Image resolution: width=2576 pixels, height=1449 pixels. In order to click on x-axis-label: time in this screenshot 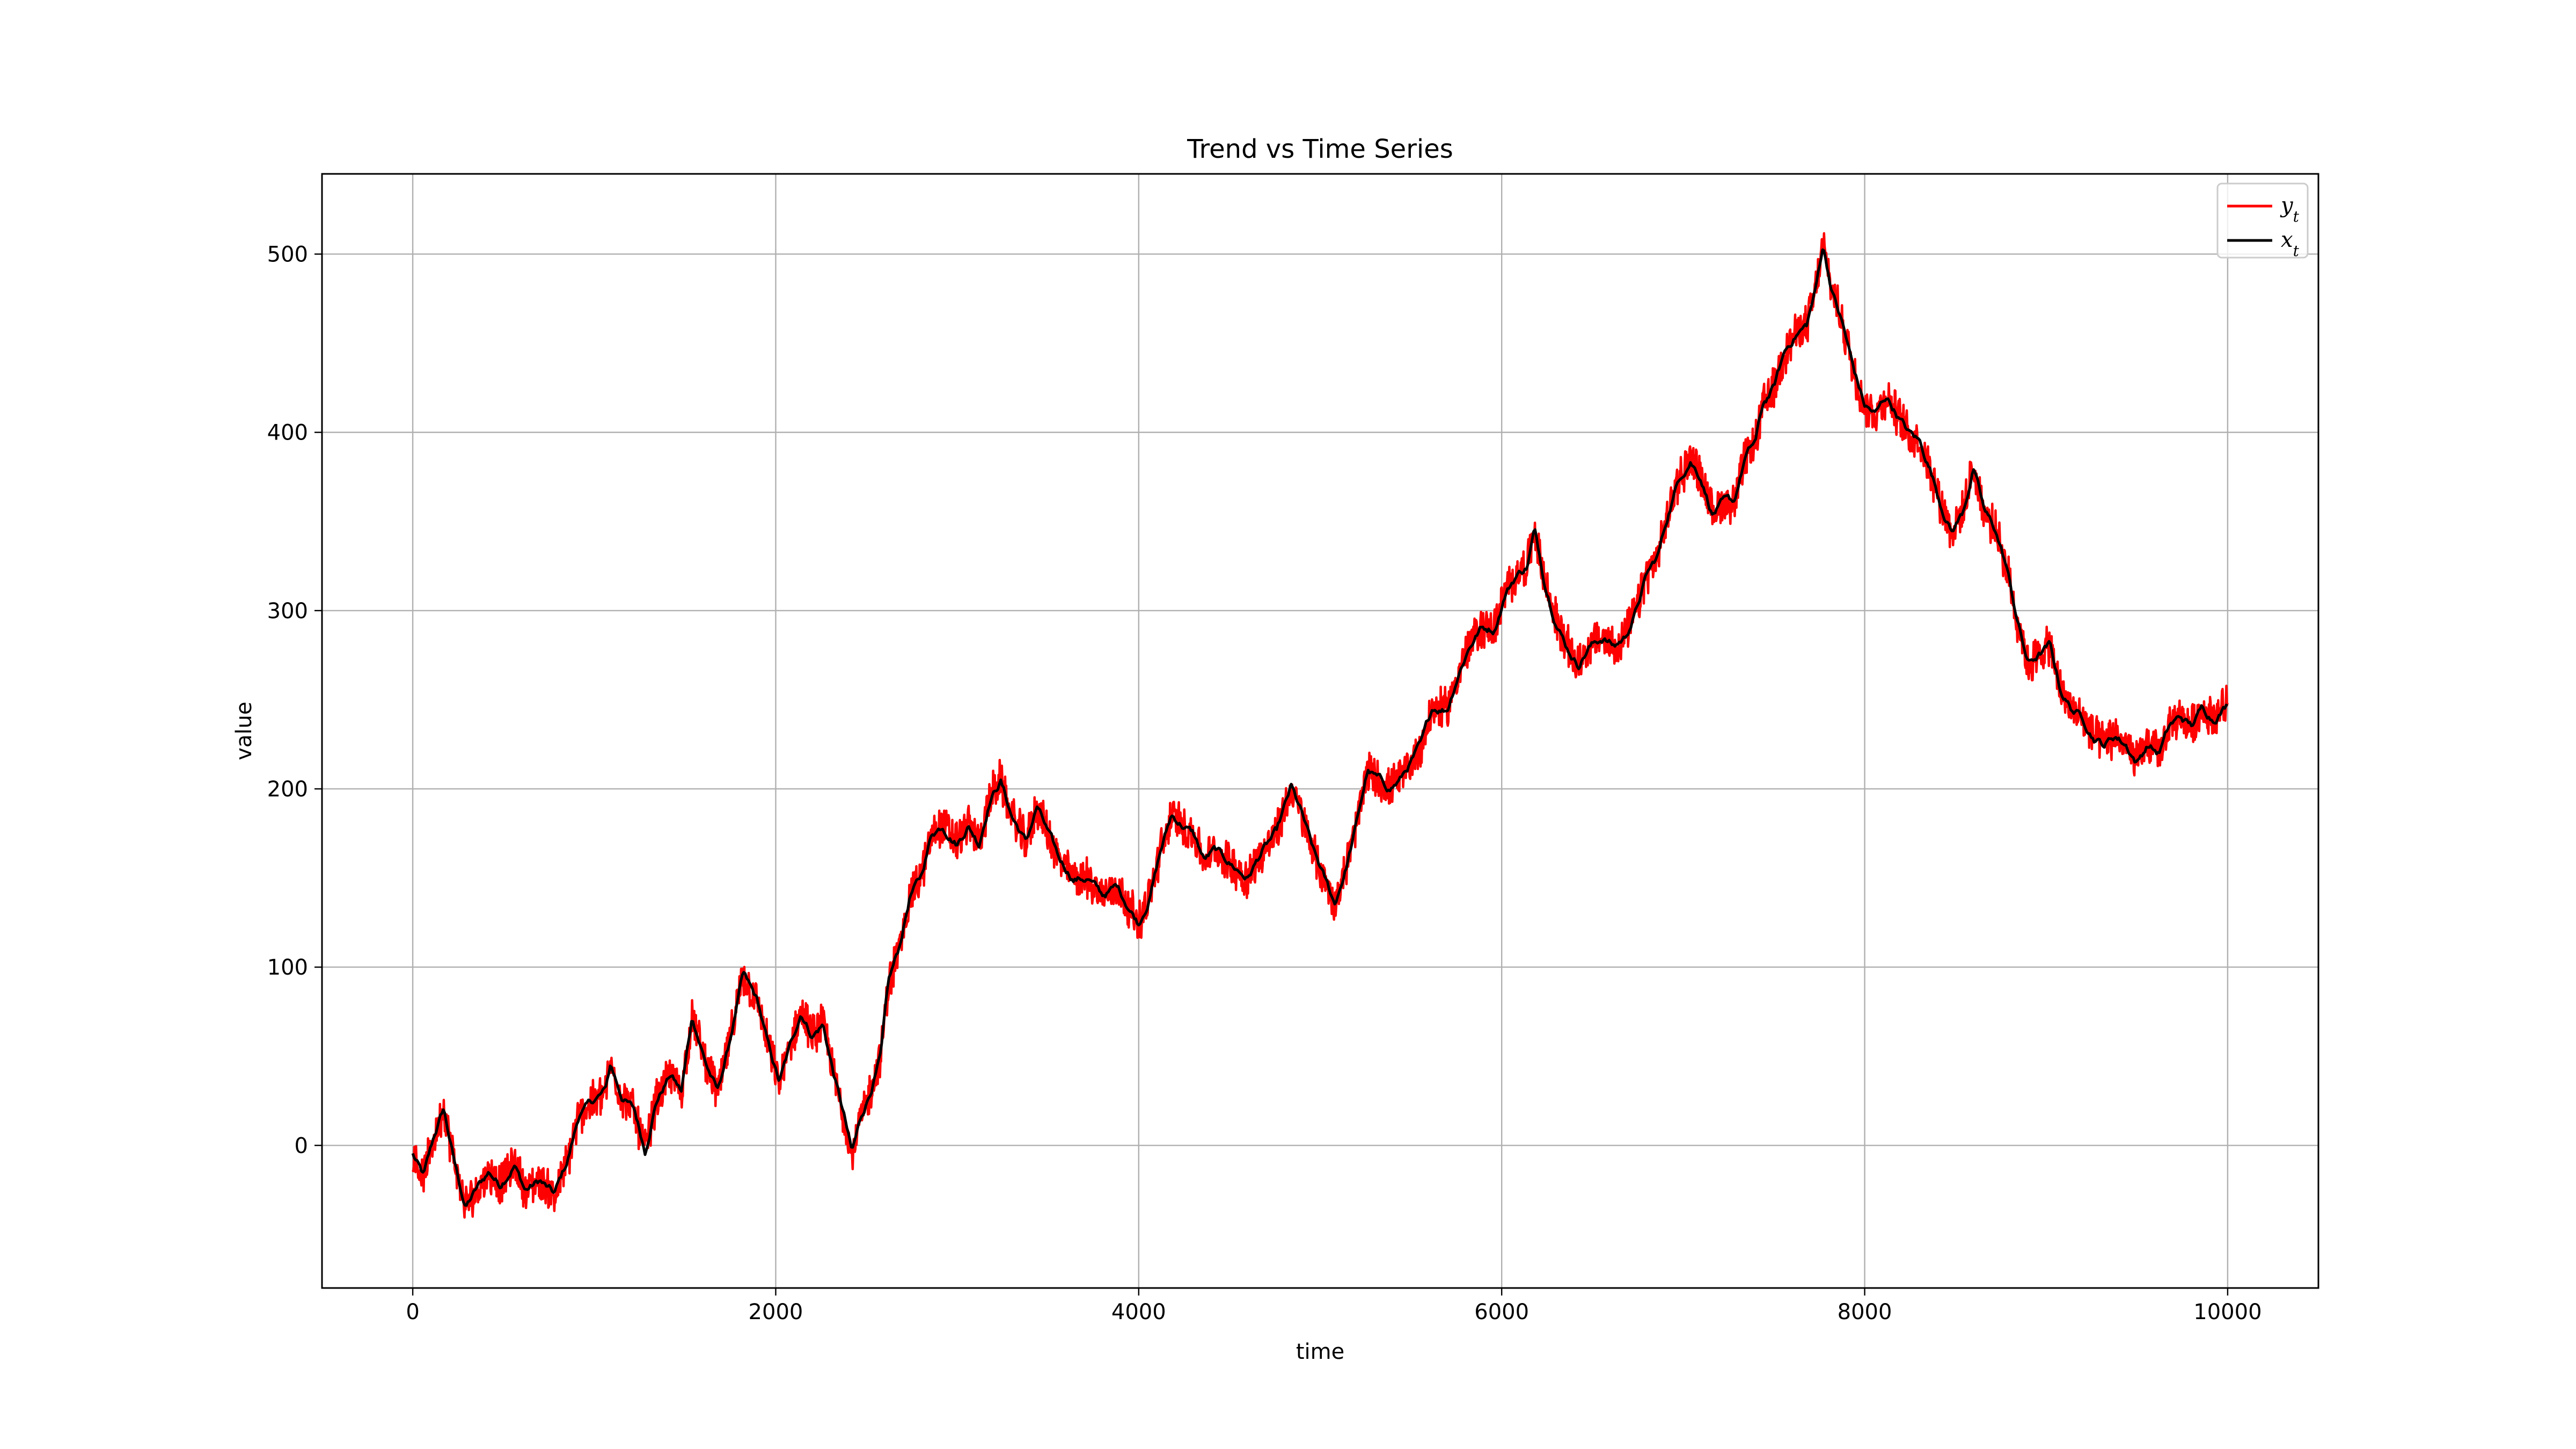, I will do `click(1320, 1352)`.